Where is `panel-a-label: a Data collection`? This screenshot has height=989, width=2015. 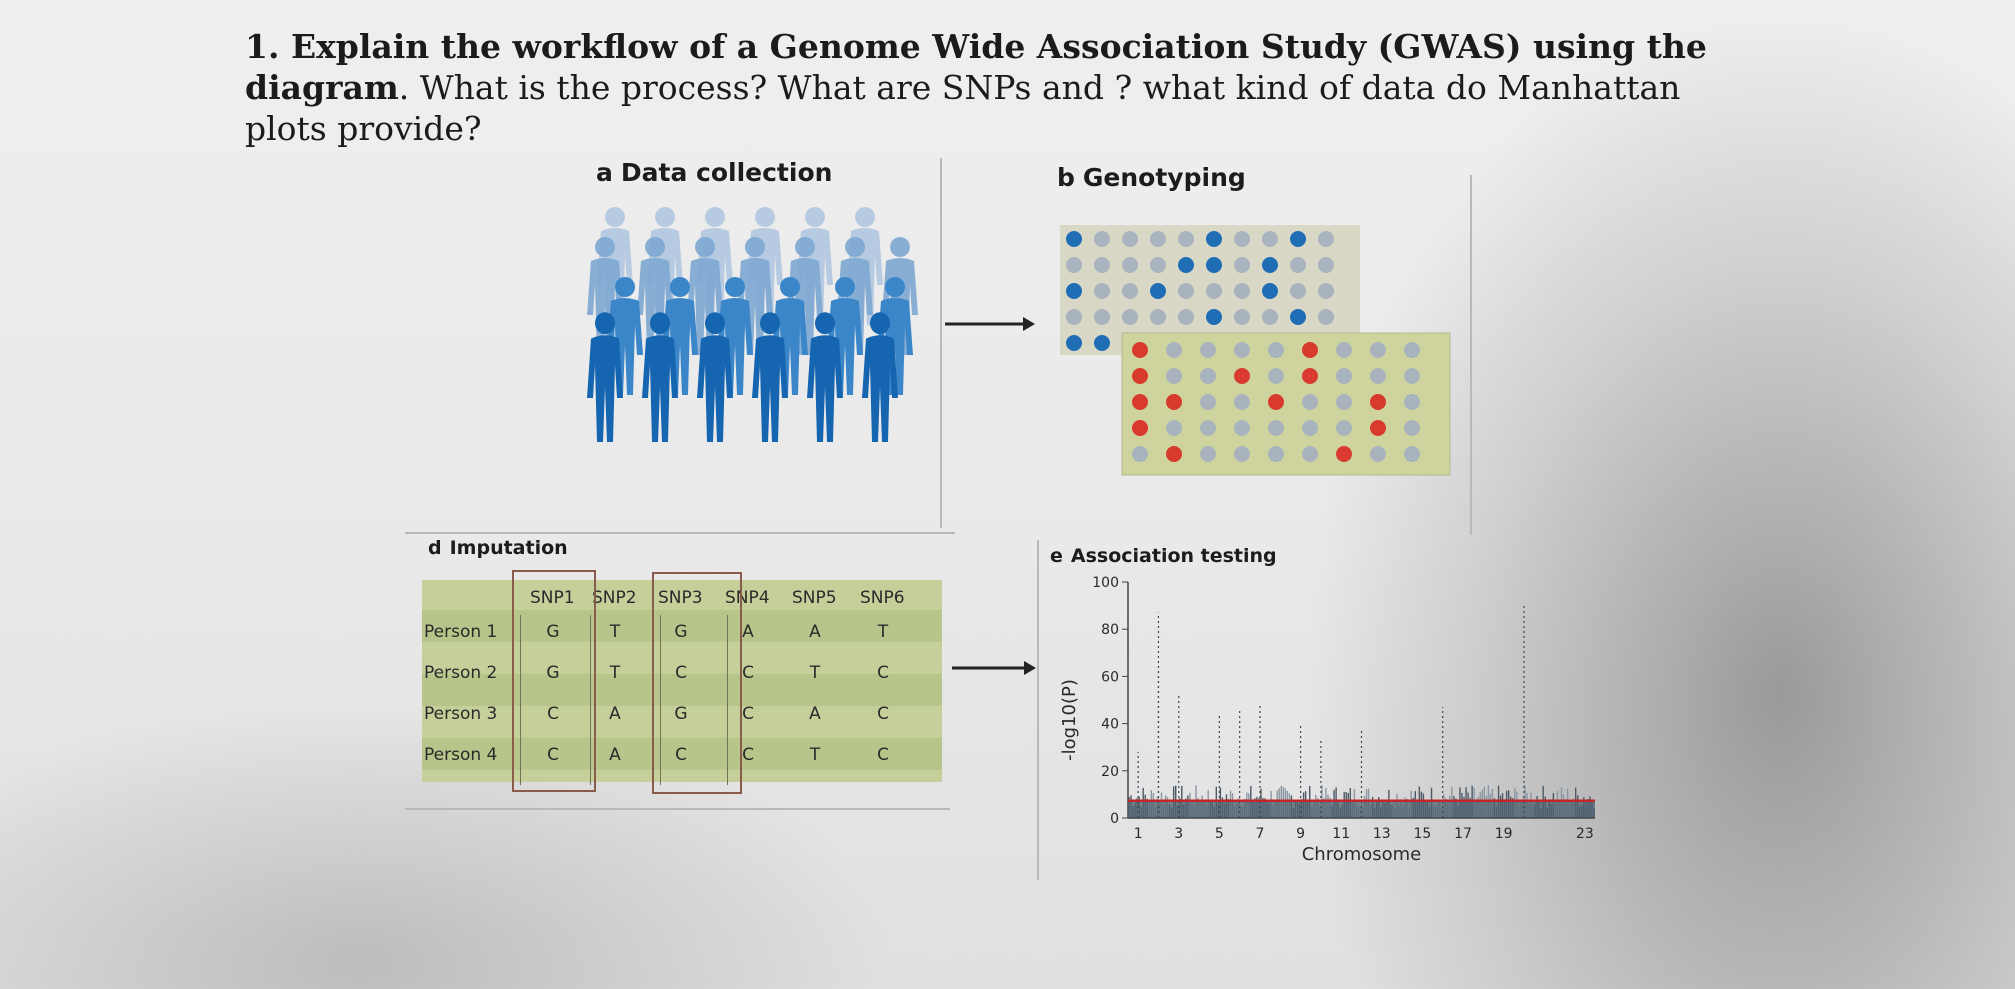 panel-a-label: a Data collection is located at coordinates (714, 172).